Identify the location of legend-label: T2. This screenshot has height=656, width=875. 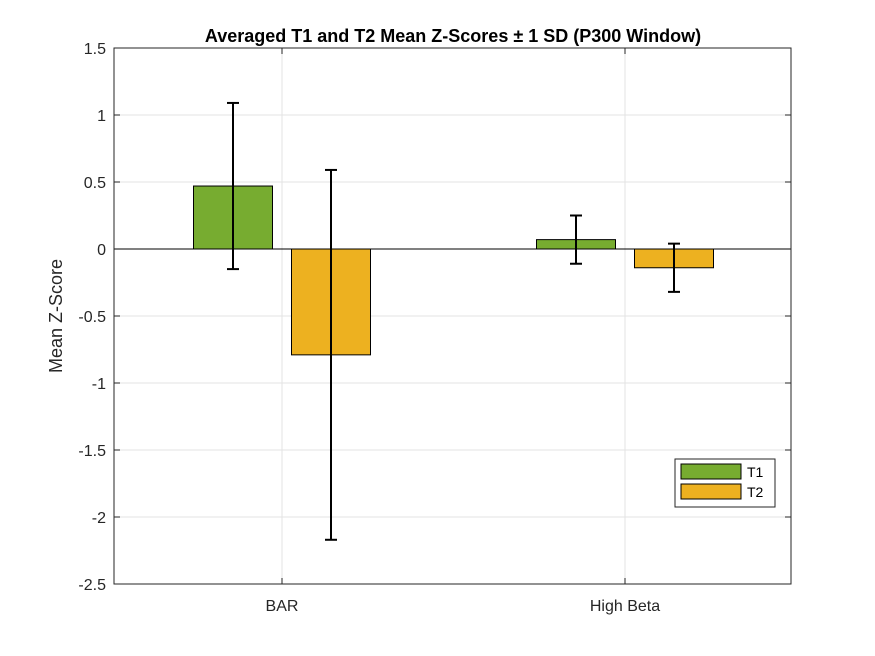
(755, 492).